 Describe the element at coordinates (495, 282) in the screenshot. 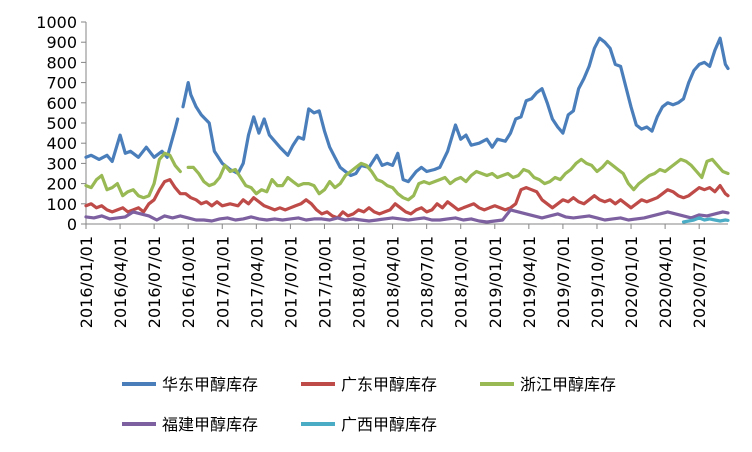

I see `x-tick-label: 2019/01/01` at that location.